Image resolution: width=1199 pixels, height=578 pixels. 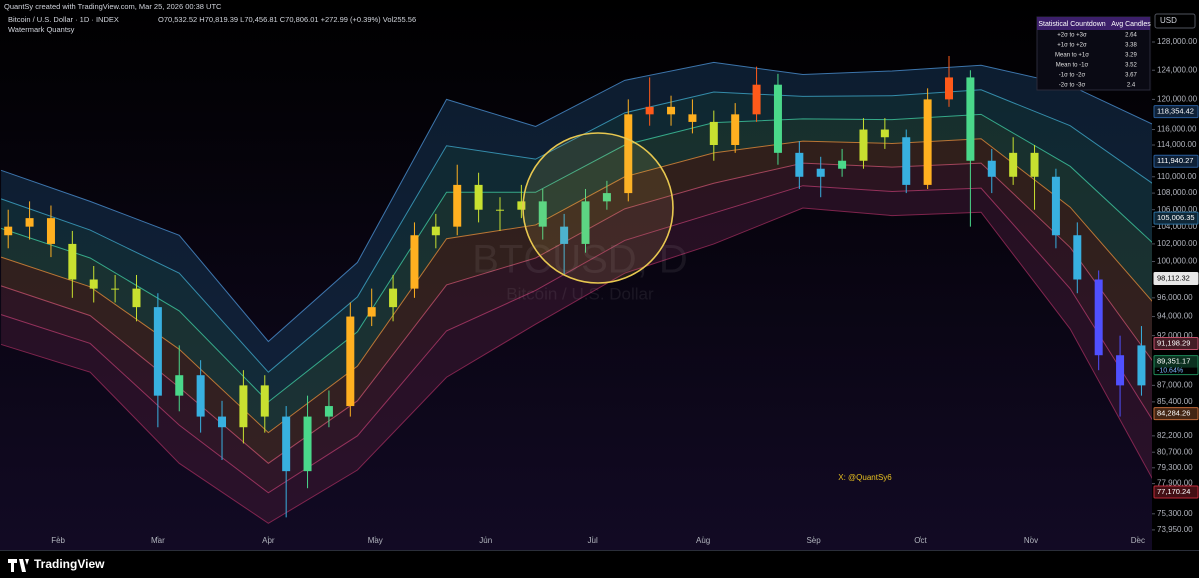 I want to click on price-marker-label: 111,940.27, so click(x=1175, y=160).